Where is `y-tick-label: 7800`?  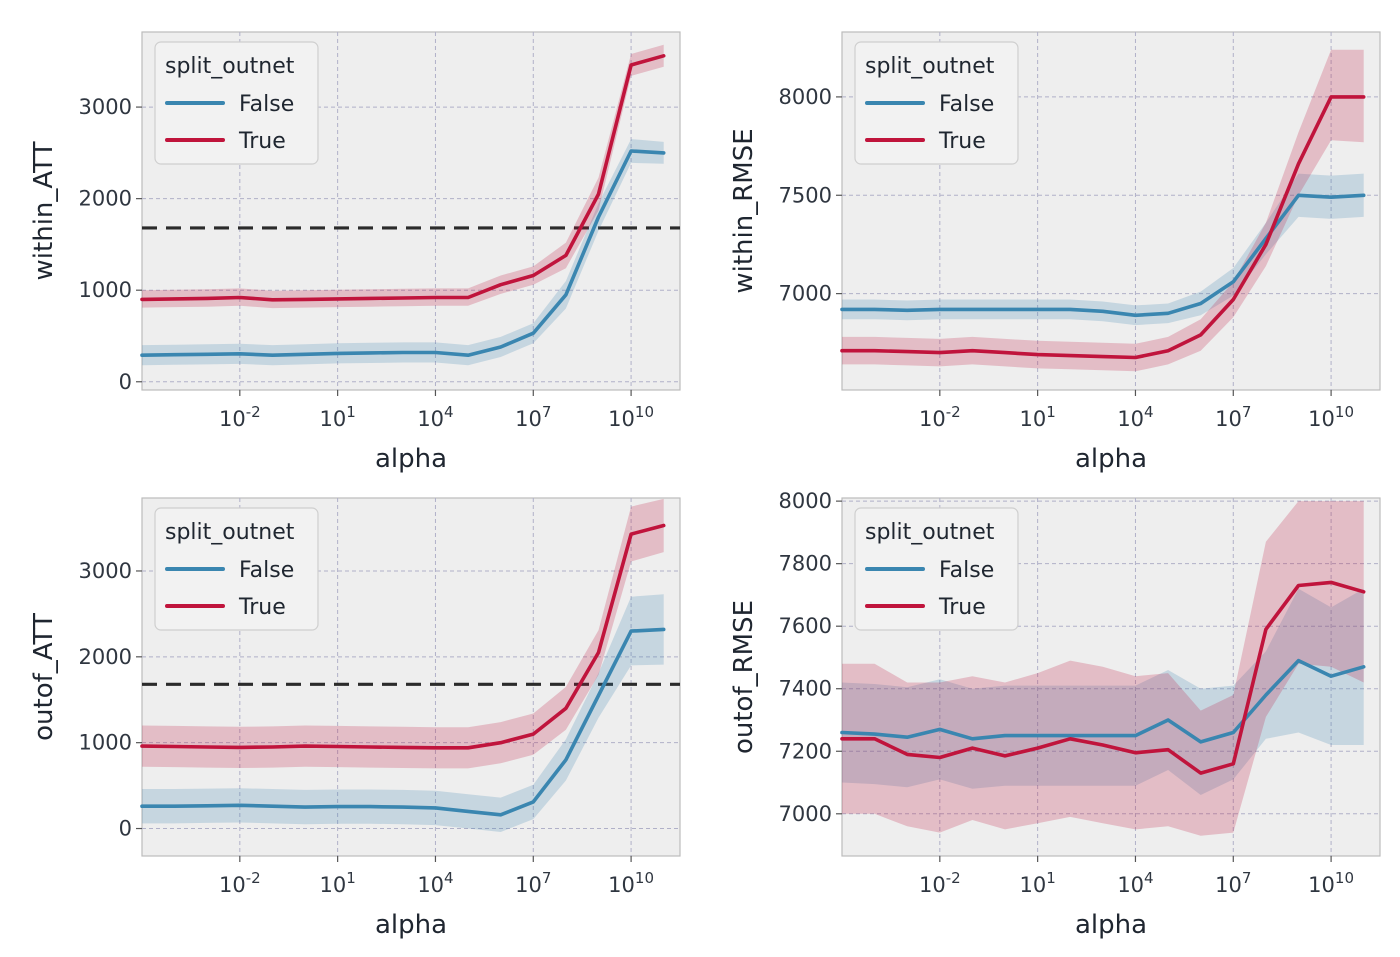 y-tick-label: 7800 is located at coordinates (805, 564).